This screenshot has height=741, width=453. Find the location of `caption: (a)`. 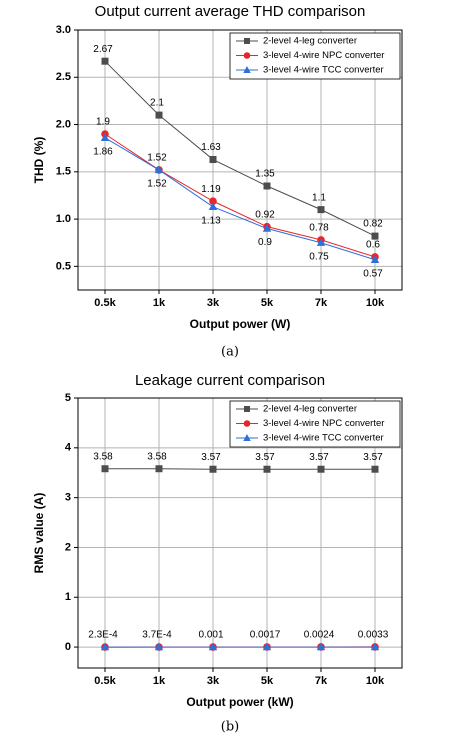

caption: (a) is located at coordinates (230, 352).